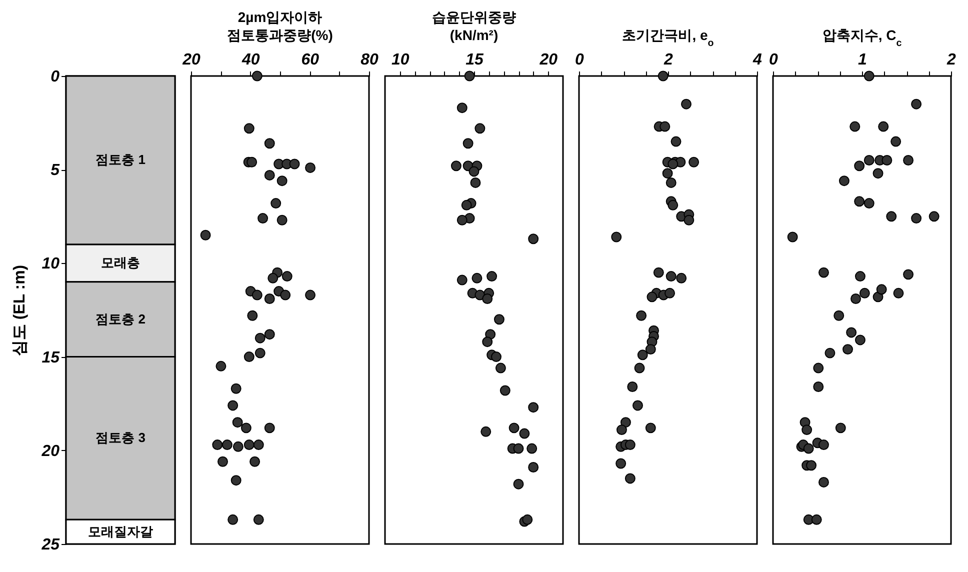  What do you see at coordinates (475, 60) in the screenshot?
I see `x-tick-label: 15` at bounding box center [475, 60].